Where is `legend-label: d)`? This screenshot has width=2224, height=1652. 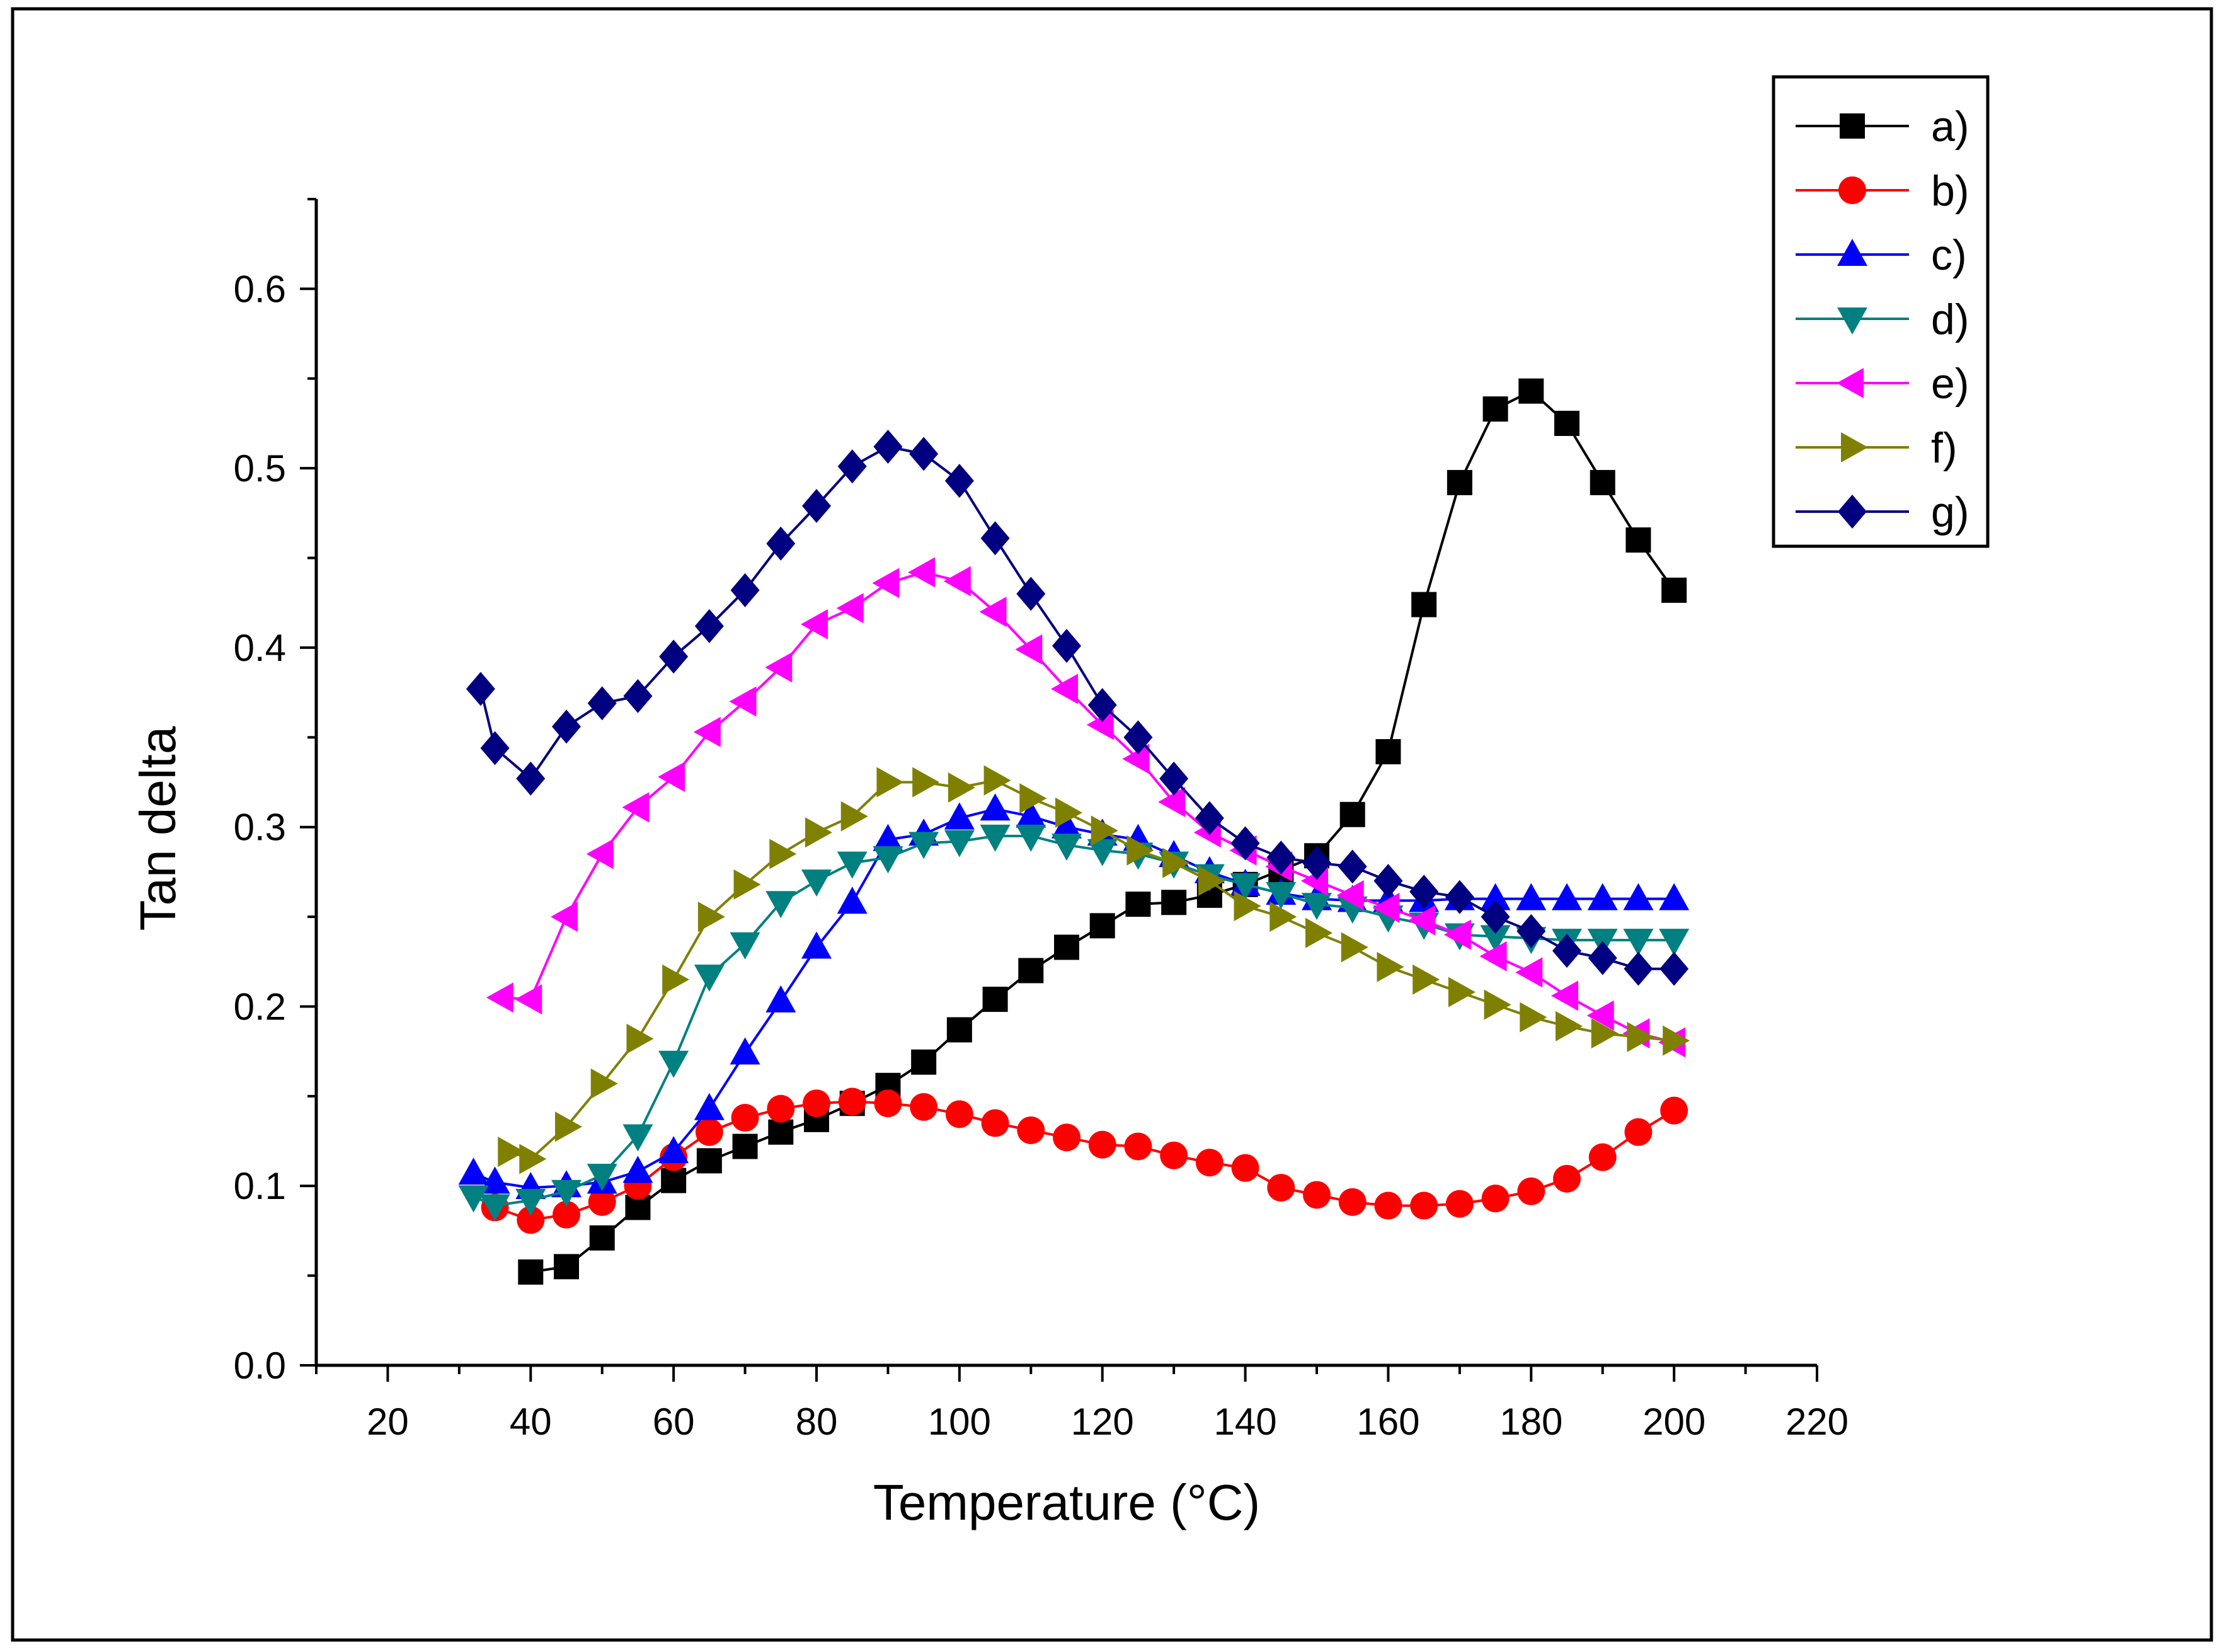
legend-label: d) is located at coordinates (1950, 319).